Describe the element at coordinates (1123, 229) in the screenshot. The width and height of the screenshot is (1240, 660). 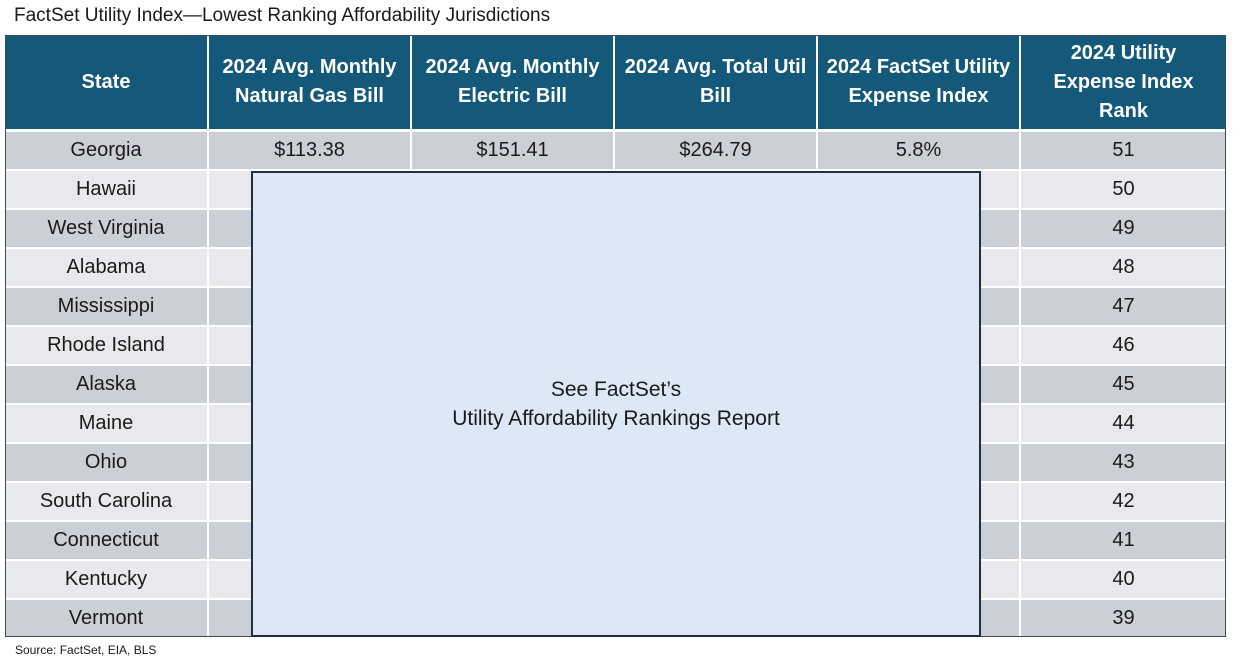
I see `rank-cell: 49` at that location.